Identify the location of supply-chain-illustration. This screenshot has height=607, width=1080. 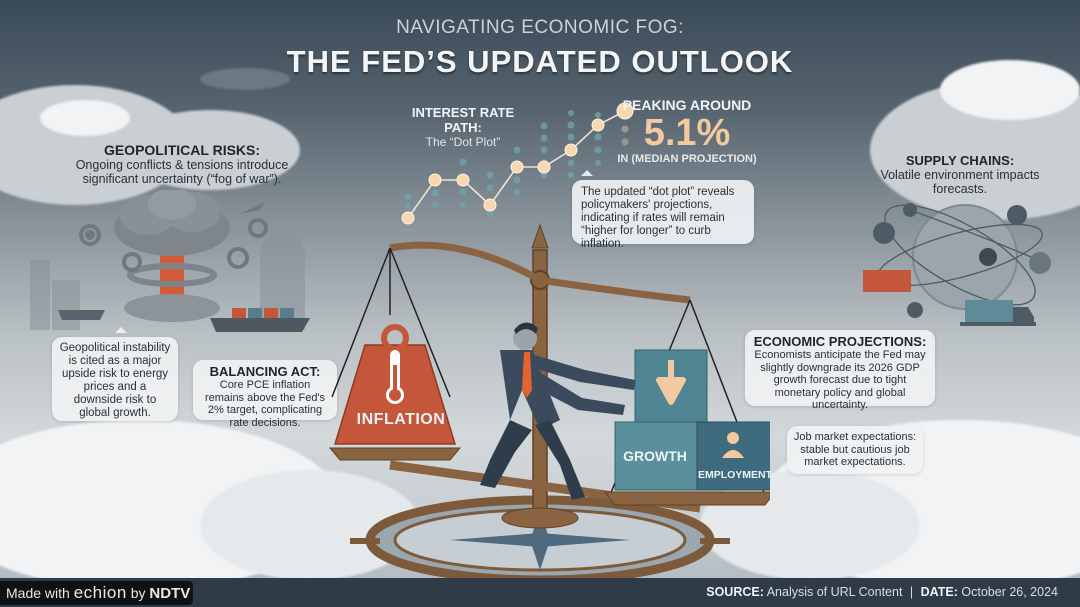
(957, 264).